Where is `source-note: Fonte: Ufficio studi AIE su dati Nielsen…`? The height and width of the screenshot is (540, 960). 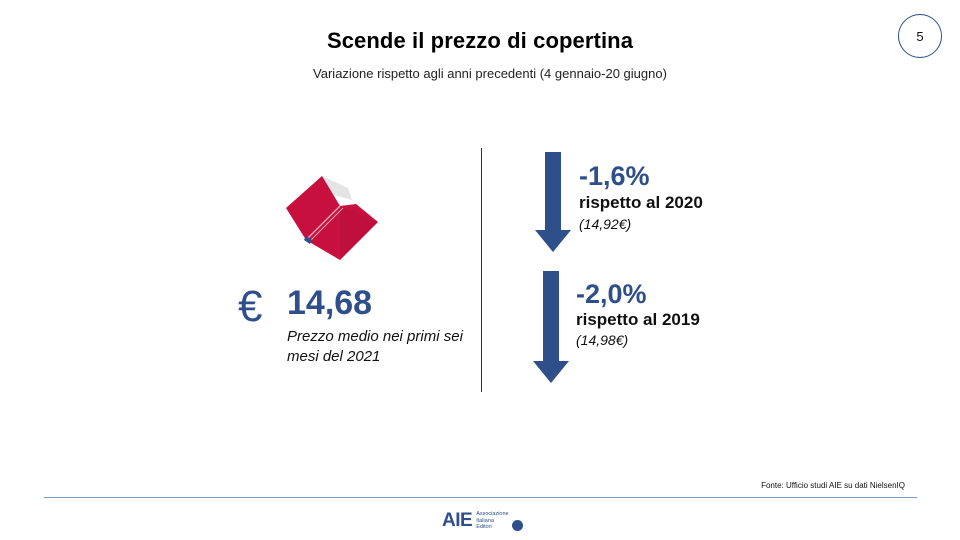 source-note: Fonte: Ufficio studi AIE su dati Nielsen… is located at coordinates (833, 485).